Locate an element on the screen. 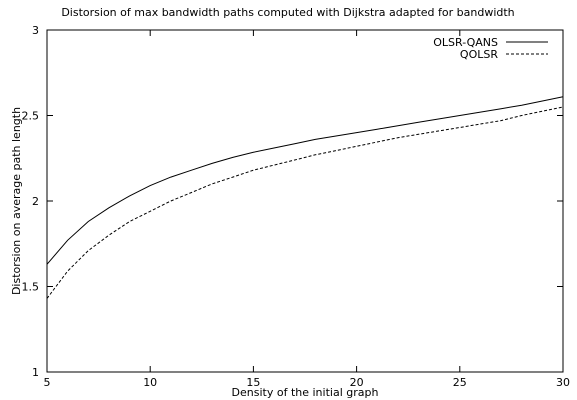 This screenshot has width=577, height=400. x-tick-label: 30 is located at coordinates (563, 382).